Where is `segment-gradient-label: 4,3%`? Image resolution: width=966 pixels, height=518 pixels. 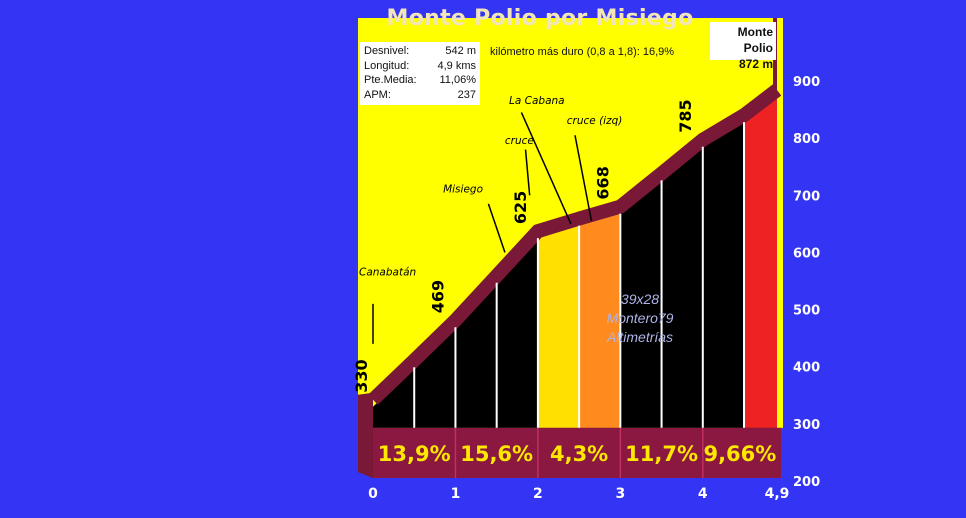 segment-gradient-label: 4,3% is located at coordinates (579, 454).